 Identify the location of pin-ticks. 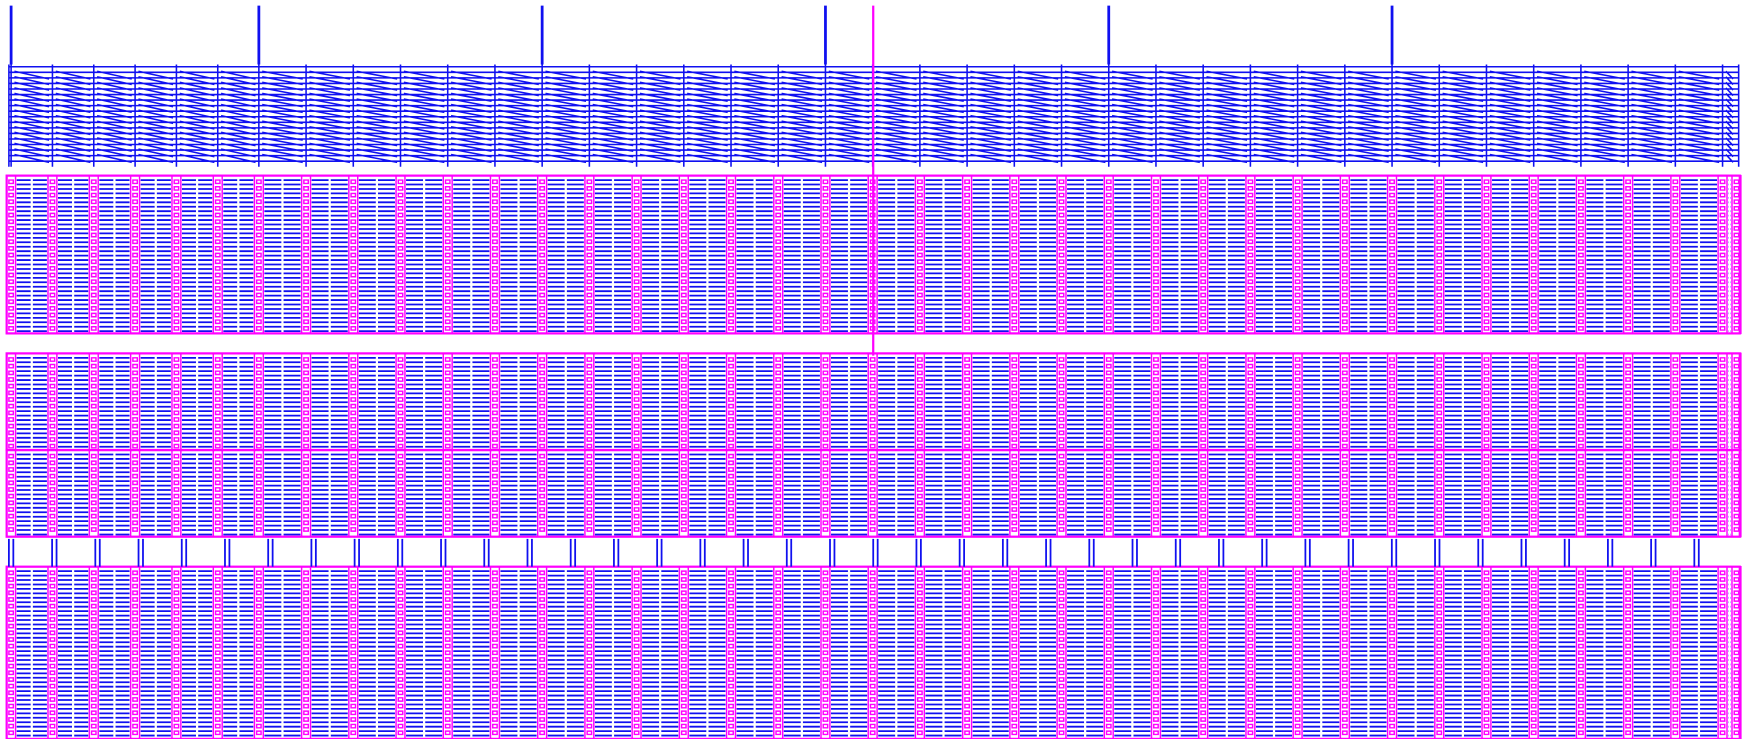
(701, 35).